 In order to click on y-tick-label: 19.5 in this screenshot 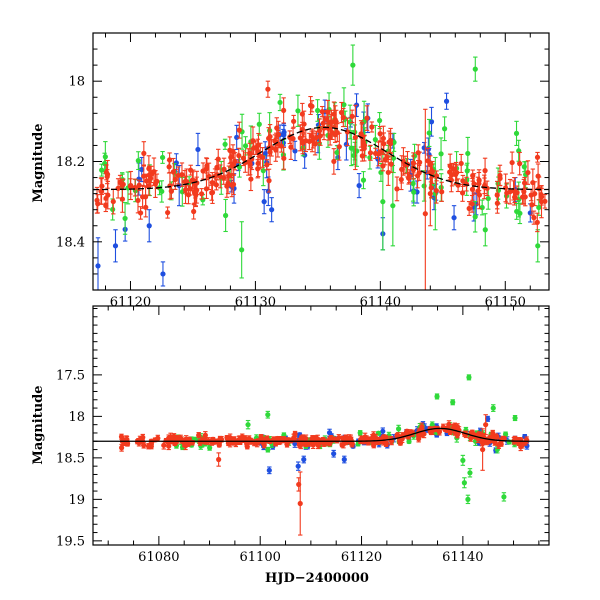, I will do `click(70, 541)`.